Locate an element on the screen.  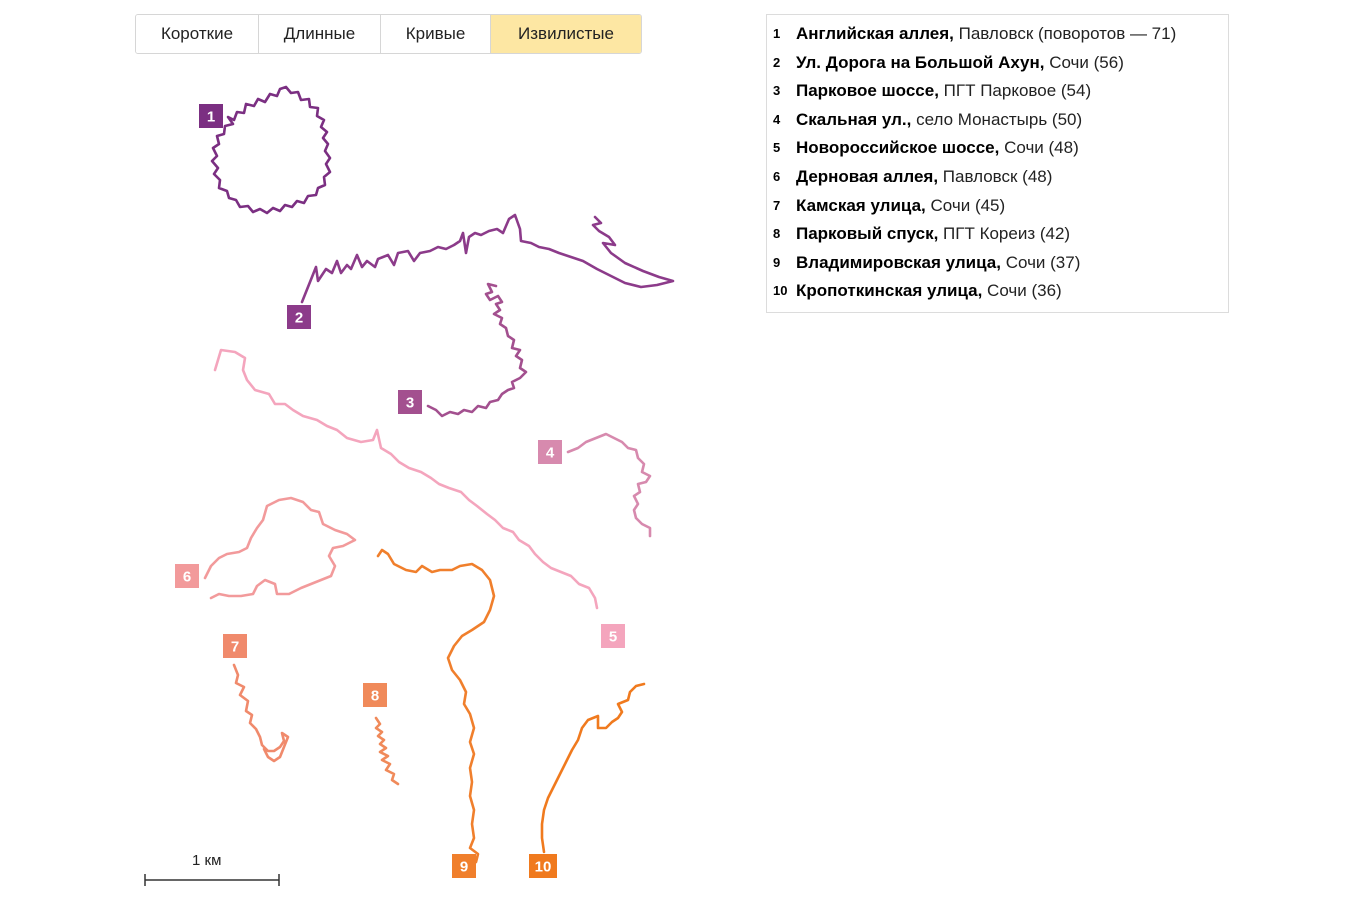
tab-short: Короткие is located at coordinates (197, 34).